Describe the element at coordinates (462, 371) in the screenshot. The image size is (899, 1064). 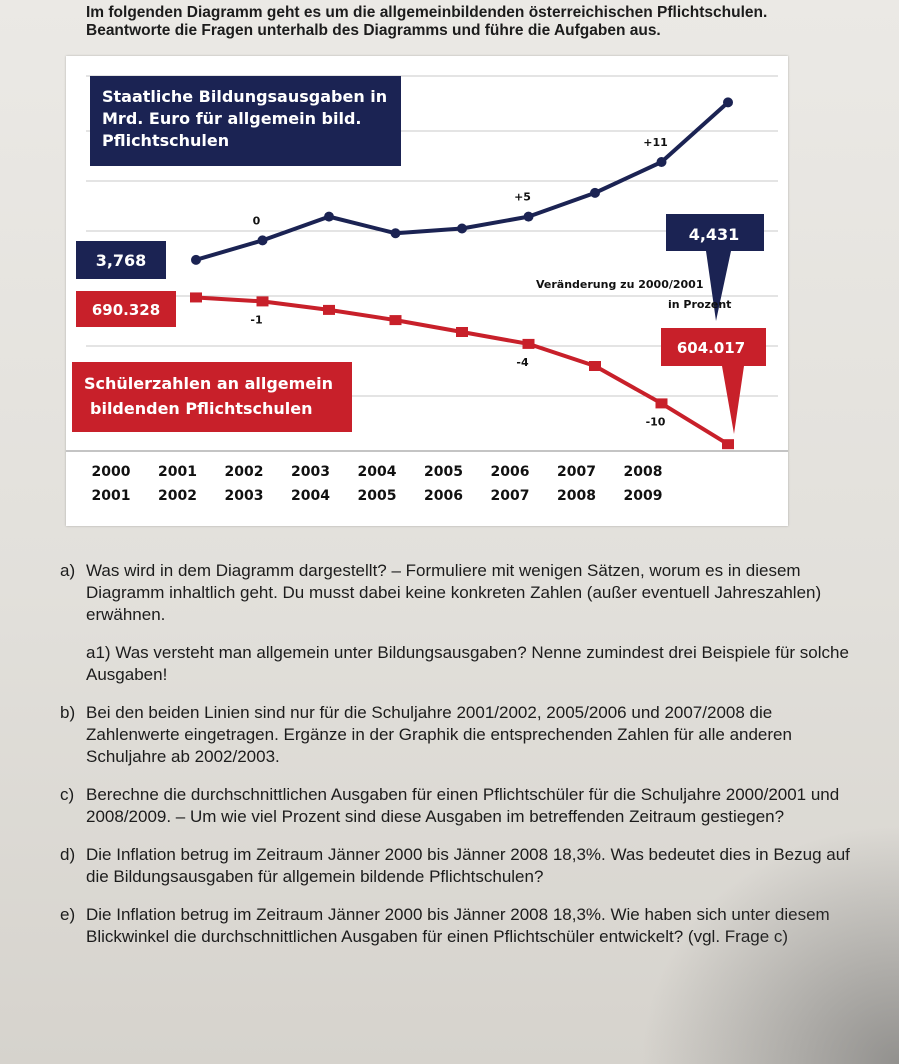
I see `series-points-students` at that location.